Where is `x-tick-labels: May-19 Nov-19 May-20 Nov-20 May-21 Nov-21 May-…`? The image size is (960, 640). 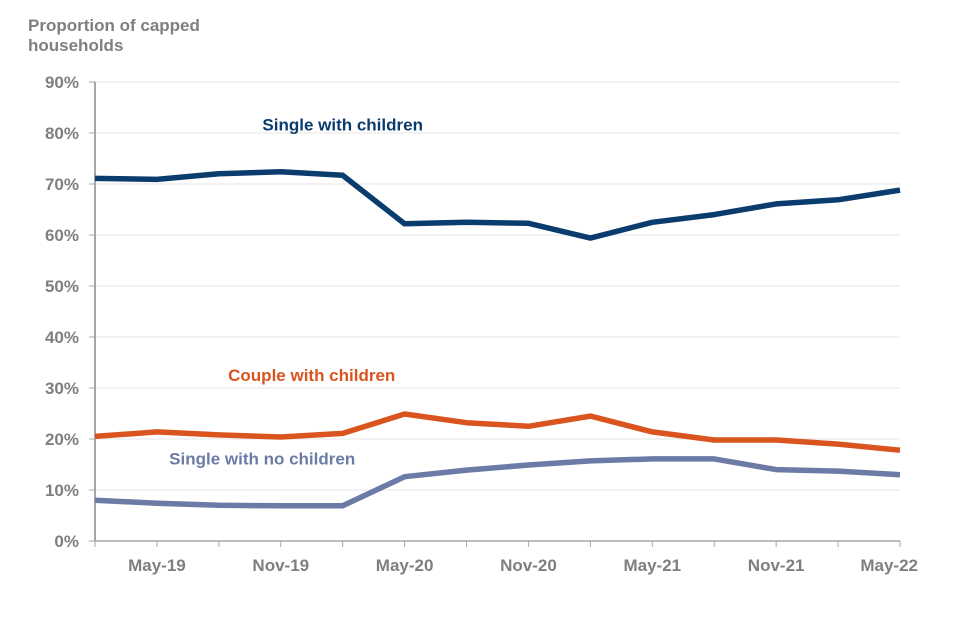
x-tick-labels: May-19 Nov-19 May-20 Nov-20 May-21 Nov-21 May-… is located at coordinates (523, 565).